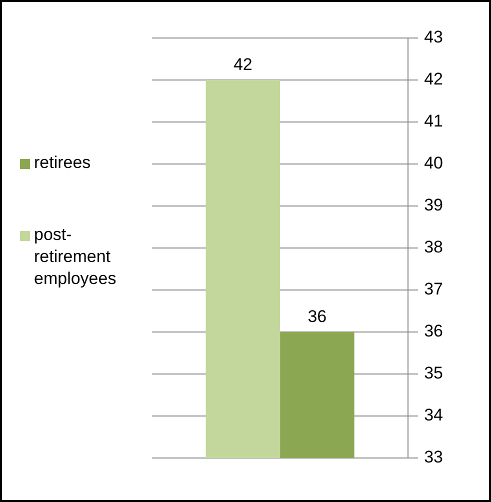 This screenshot has height=502, width=491. Describe the element at coordinates (434, 163) in the screenshot. I see `y-tick-label: 40` at that location.